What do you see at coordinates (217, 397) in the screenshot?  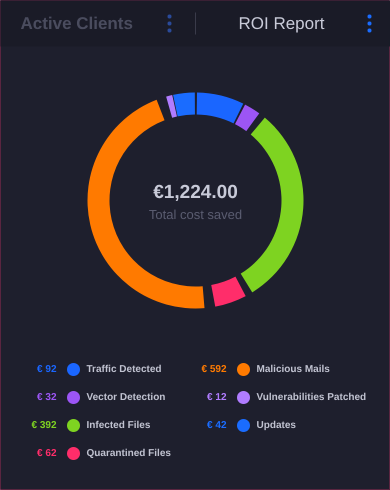 I see `data-label: € 12` at bounding box center [217, 397].